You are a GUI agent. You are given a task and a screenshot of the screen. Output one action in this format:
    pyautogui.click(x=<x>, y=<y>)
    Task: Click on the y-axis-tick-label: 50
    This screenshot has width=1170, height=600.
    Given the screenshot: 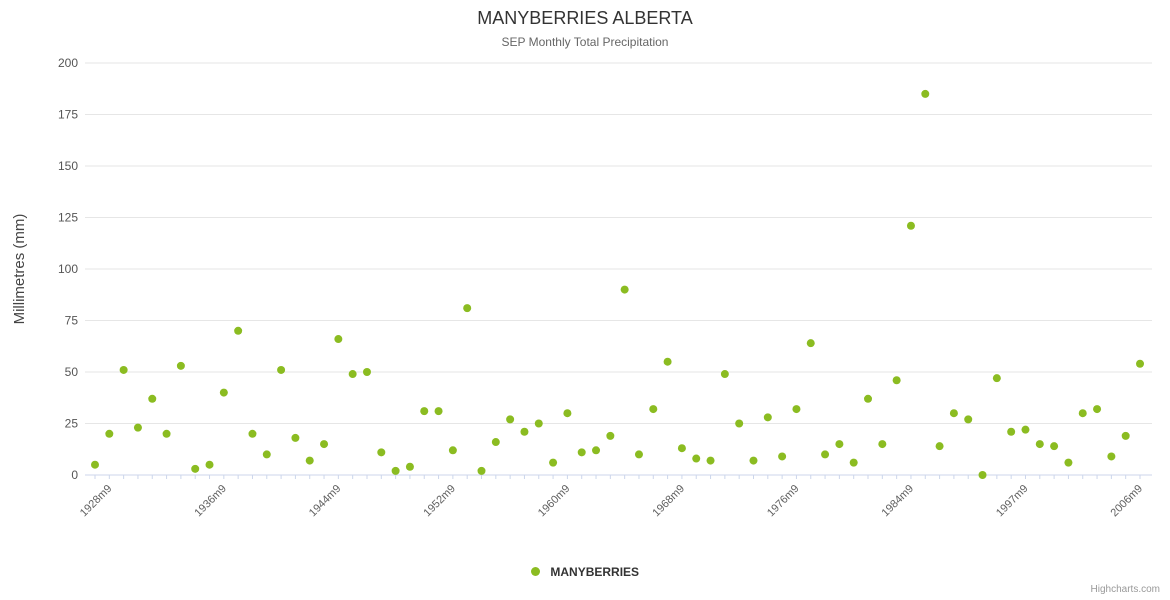 What is the action you would take?
    pyautogui.click(x=72, y=372)
    